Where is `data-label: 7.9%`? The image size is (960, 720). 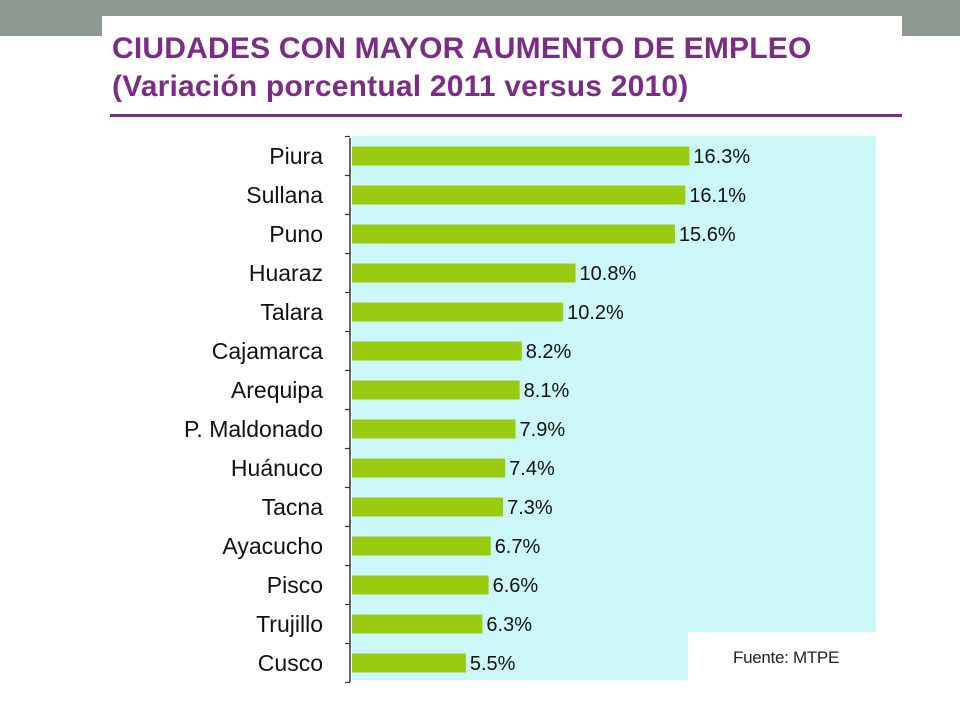 data-label: 7.9% is located at coordinates (543, 430).